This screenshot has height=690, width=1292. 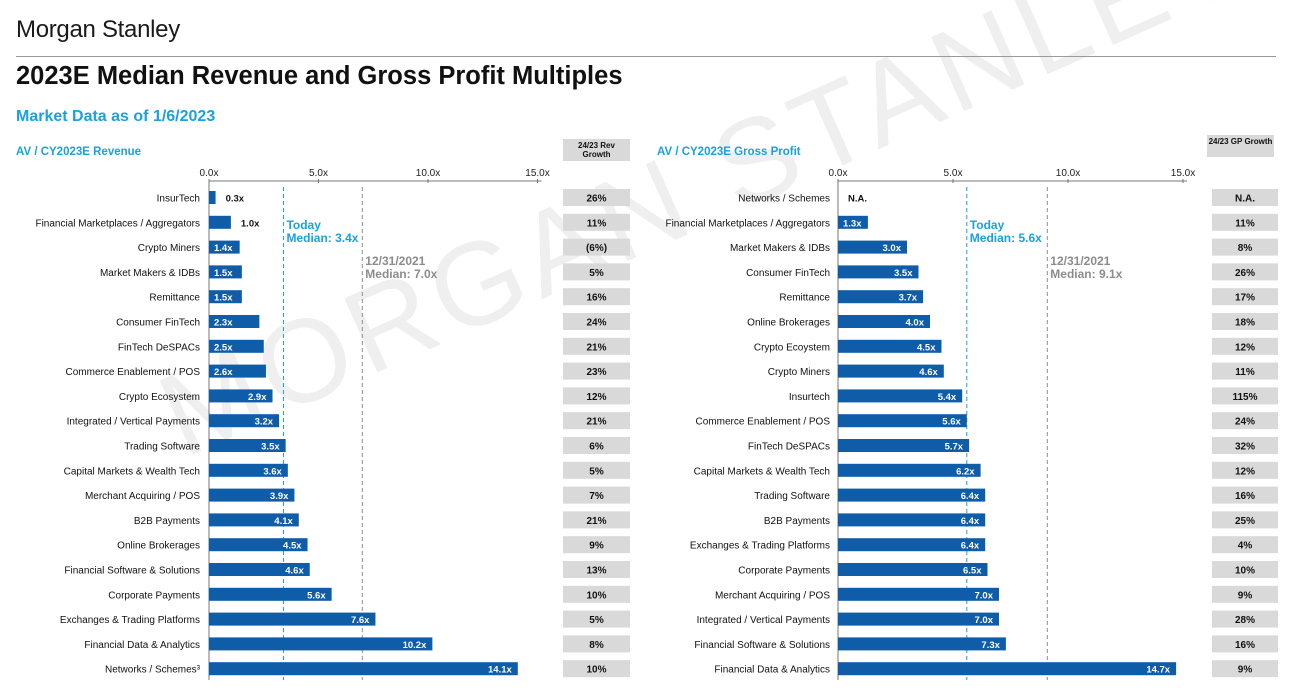 I want to click on revenue-bar-label: 1.0x, so click(x=250, y=223).